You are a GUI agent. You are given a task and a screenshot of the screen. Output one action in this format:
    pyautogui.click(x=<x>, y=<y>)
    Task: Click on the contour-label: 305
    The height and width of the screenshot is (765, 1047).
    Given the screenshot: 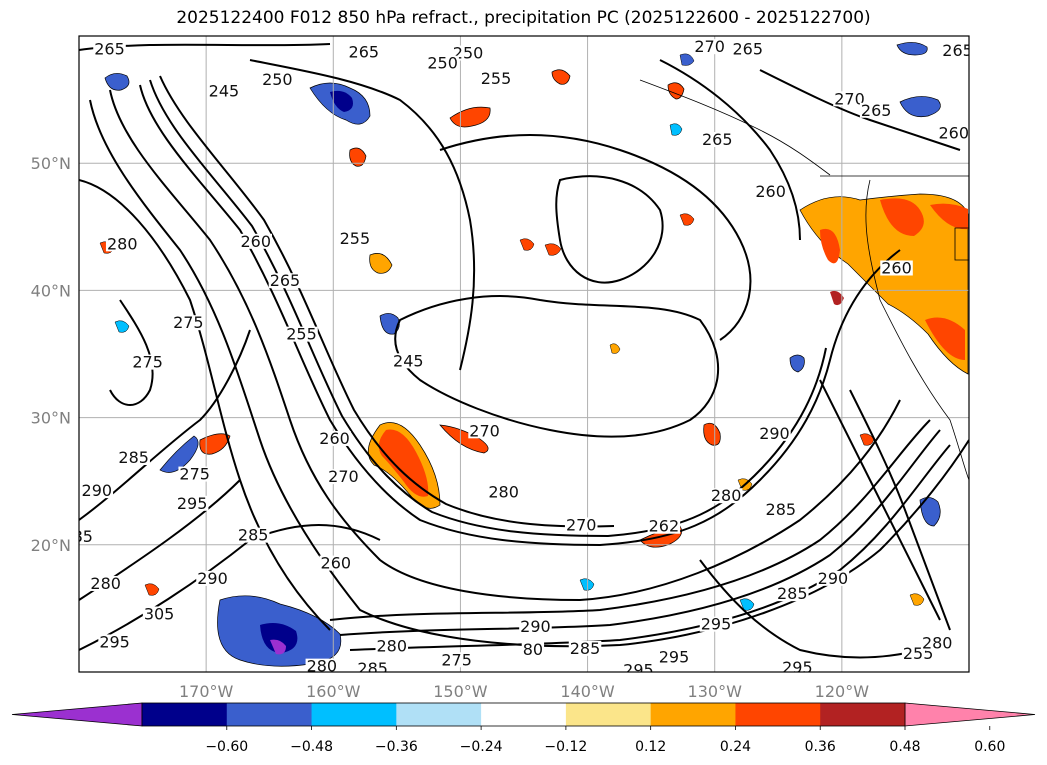 What is the action you would take?
    pyautogui.click(x=159, y=613)
    